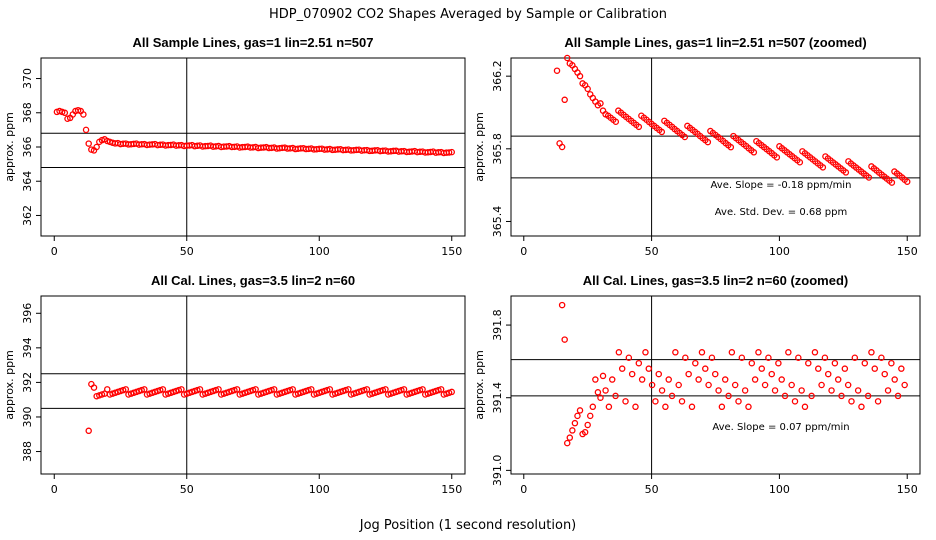  I want to click on y-tick-label: 391.8, so click(497, 325).